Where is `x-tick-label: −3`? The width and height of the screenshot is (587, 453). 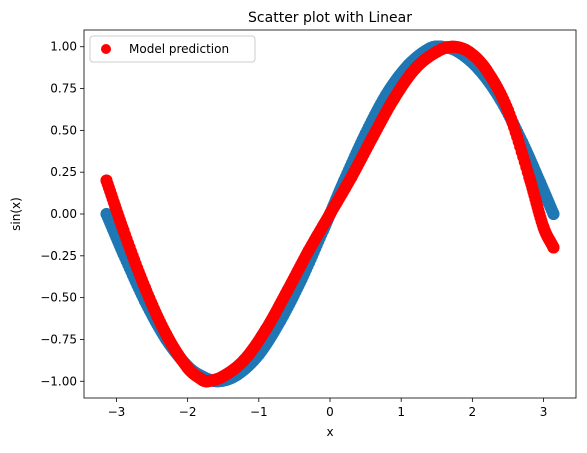
x-tick-label: −3 is located at coordinates (117, 412).